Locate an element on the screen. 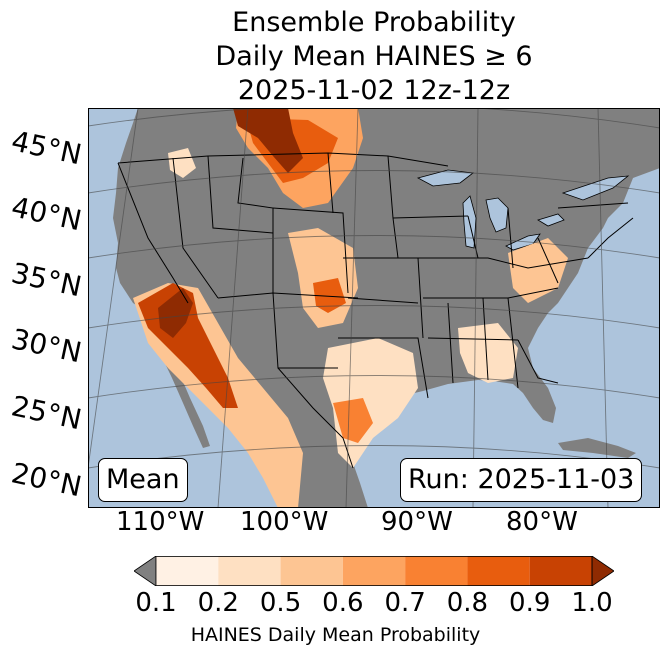 This screenshot has width=671, height=658. prob-region-southeast is located at coordinates (488, 353).